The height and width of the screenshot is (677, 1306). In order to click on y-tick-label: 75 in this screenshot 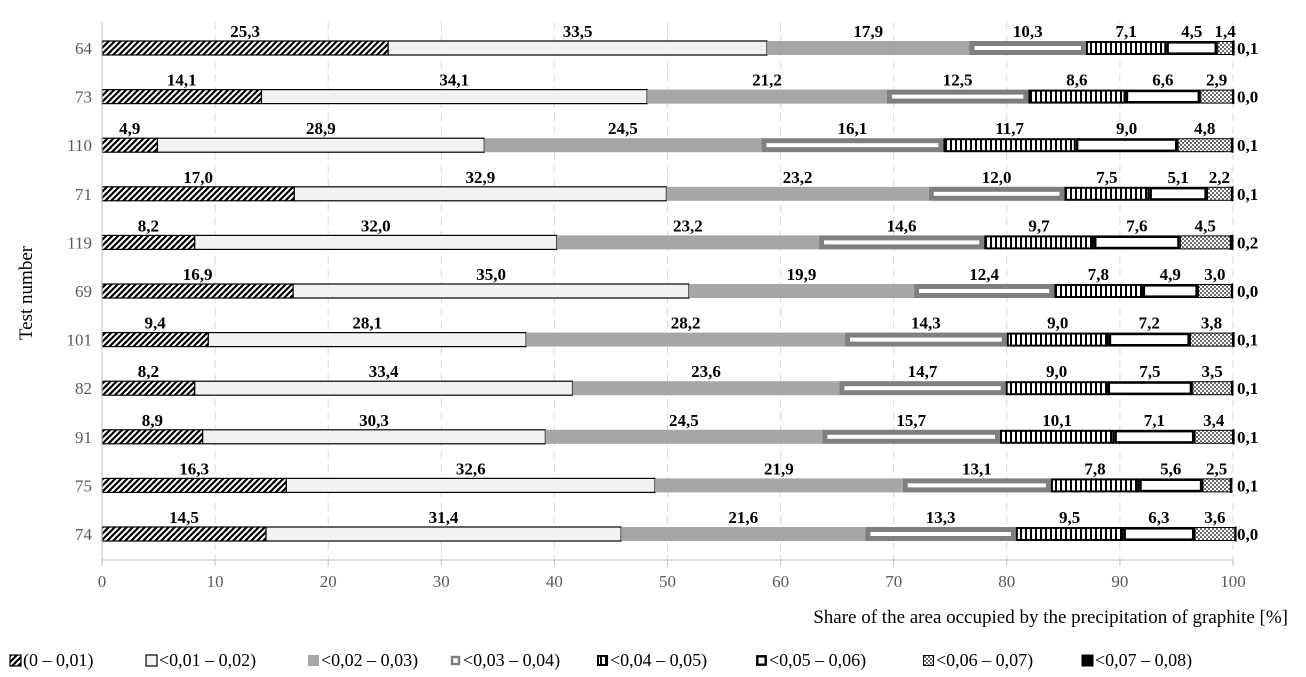, I will do `click(83, 485)`.